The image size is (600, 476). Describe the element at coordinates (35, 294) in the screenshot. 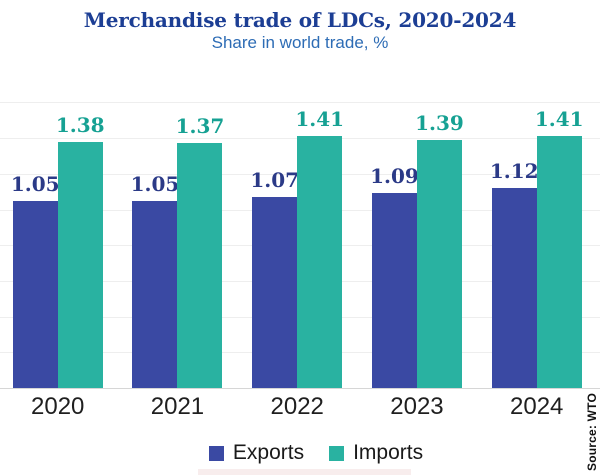

I see `bar-exports-2020` at that location.